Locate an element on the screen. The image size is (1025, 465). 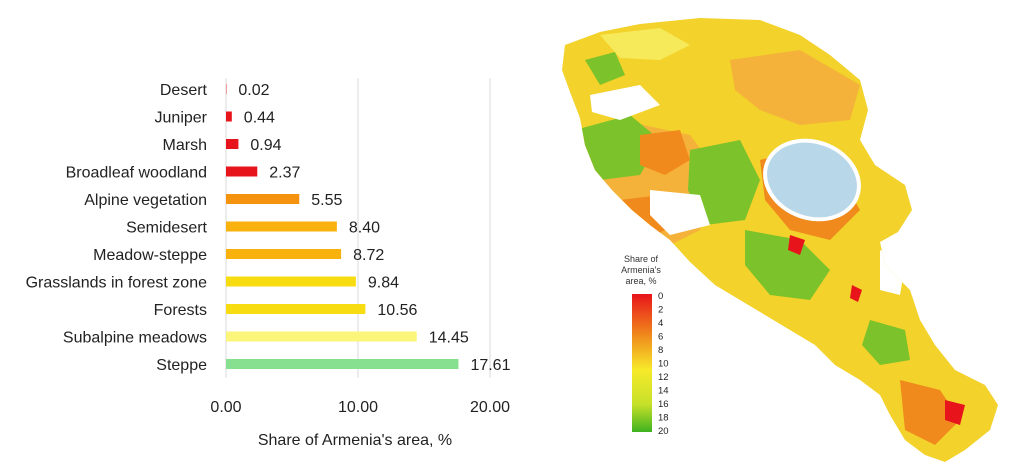
value-label-3: 2.37 is located at coordinates (284, 173).